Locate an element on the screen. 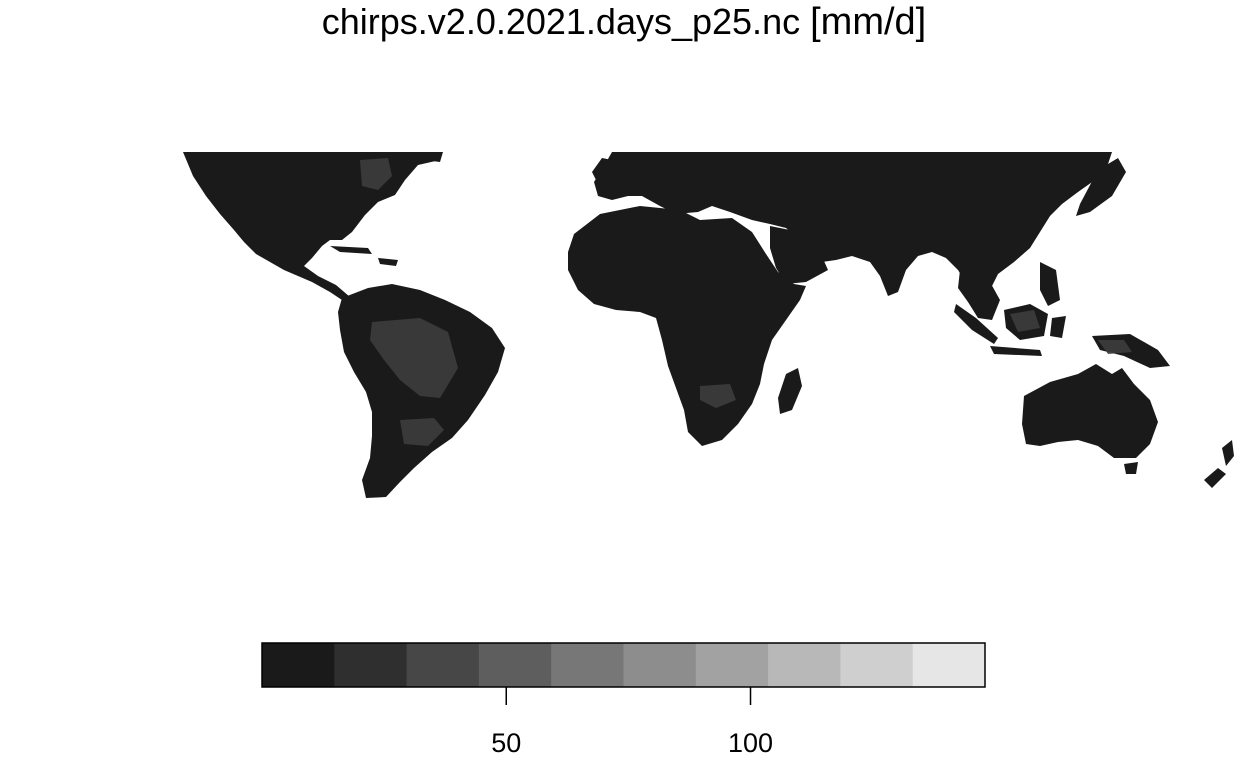 The height and width of the screenshot is (768, 1248). legend-tick-label: 100 is located at coordinates (750, 743).